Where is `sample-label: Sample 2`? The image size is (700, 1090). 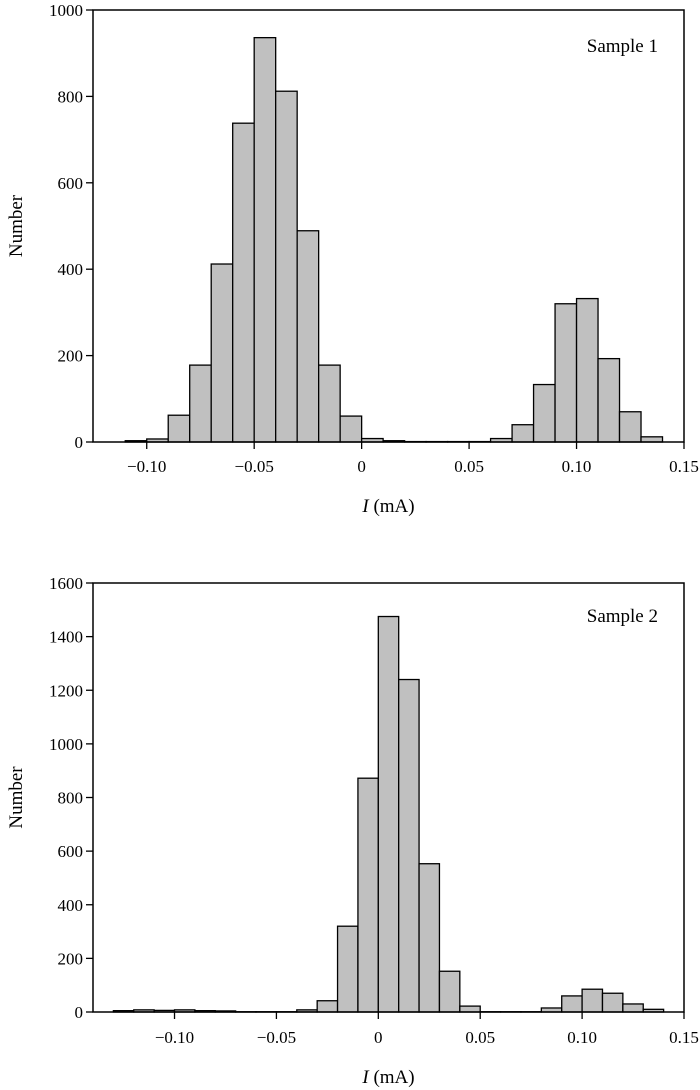 sample-label: Sample 2 is located at coordinates (622, 616).